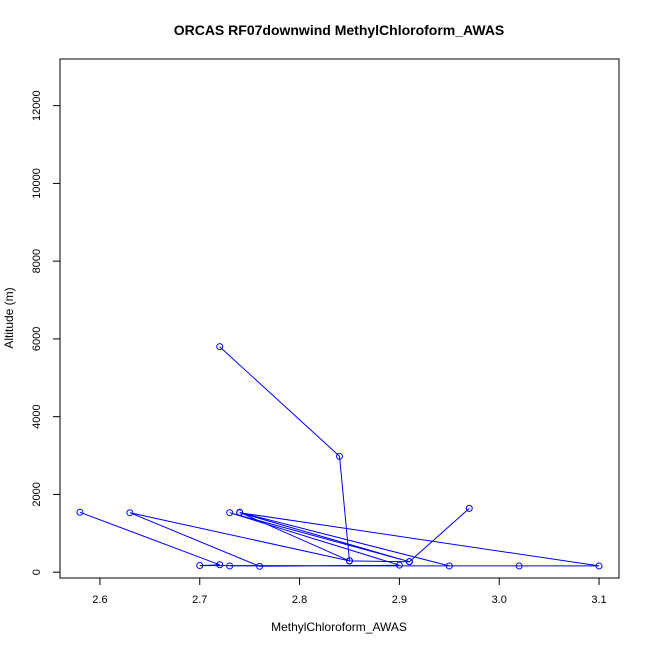 This screenshot has height=650, width=650. What do you see at coordinates (199, 600) in the screenshot?
I see `x-tick-label: 2.7` at bounding box center [199, 600].